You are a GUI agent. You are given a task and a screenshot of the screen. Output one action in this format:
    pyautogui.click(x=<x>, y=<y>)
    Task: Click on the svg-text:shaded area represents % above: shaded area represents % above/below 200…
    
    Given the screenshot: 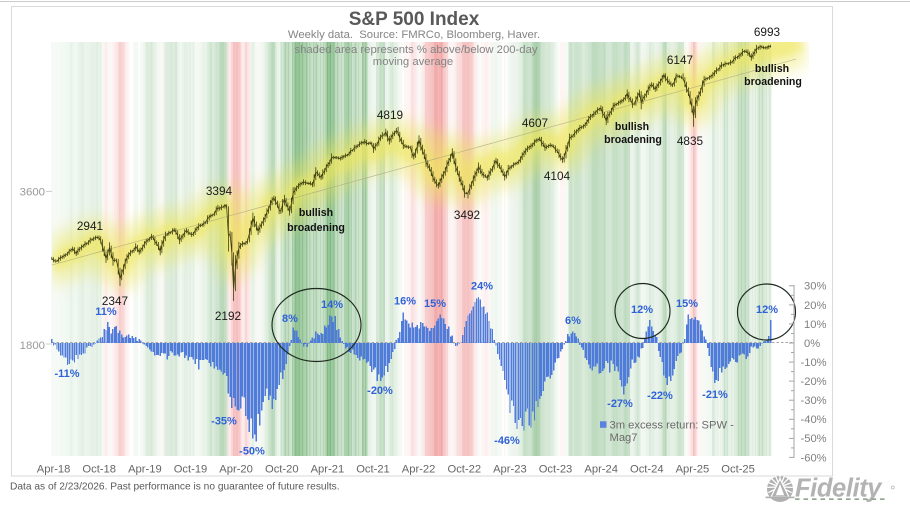 What is the action you would take?
    pyautogui.click(x=415, y=50)
    